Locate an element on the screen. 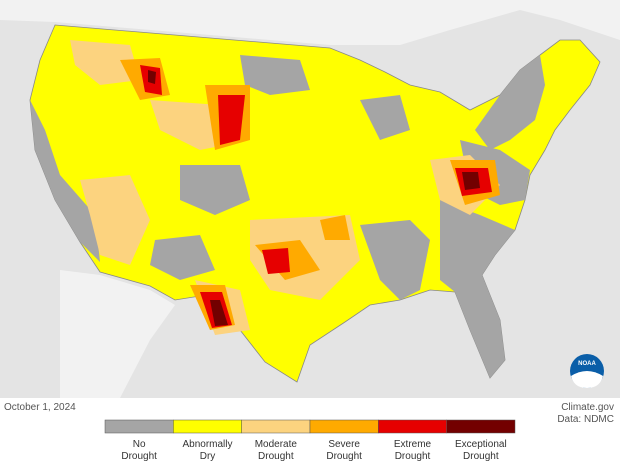 The width and height of the screenshot is (620, 464). legend-label: No is located at coordinates (139, 444).